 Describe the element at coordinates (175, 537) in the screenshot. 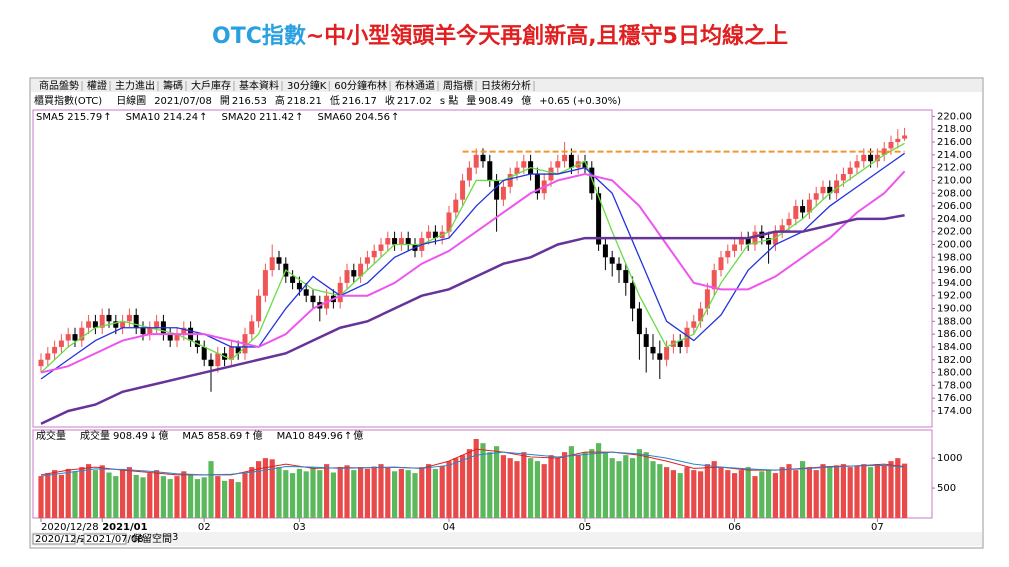

I see `space-value: 3` at that location.